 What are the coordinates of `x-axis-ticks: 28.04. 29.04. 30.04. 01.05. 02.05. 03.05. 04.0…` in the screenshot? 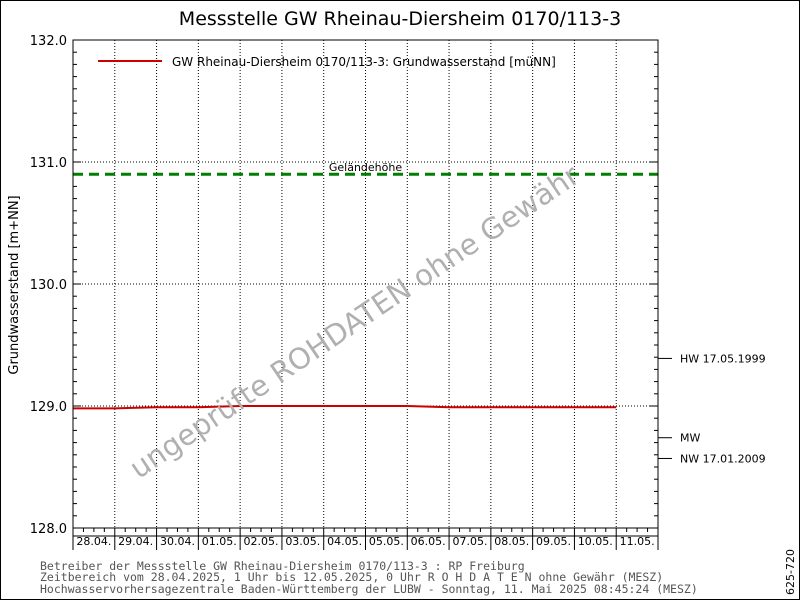 It's located at (365, 538).